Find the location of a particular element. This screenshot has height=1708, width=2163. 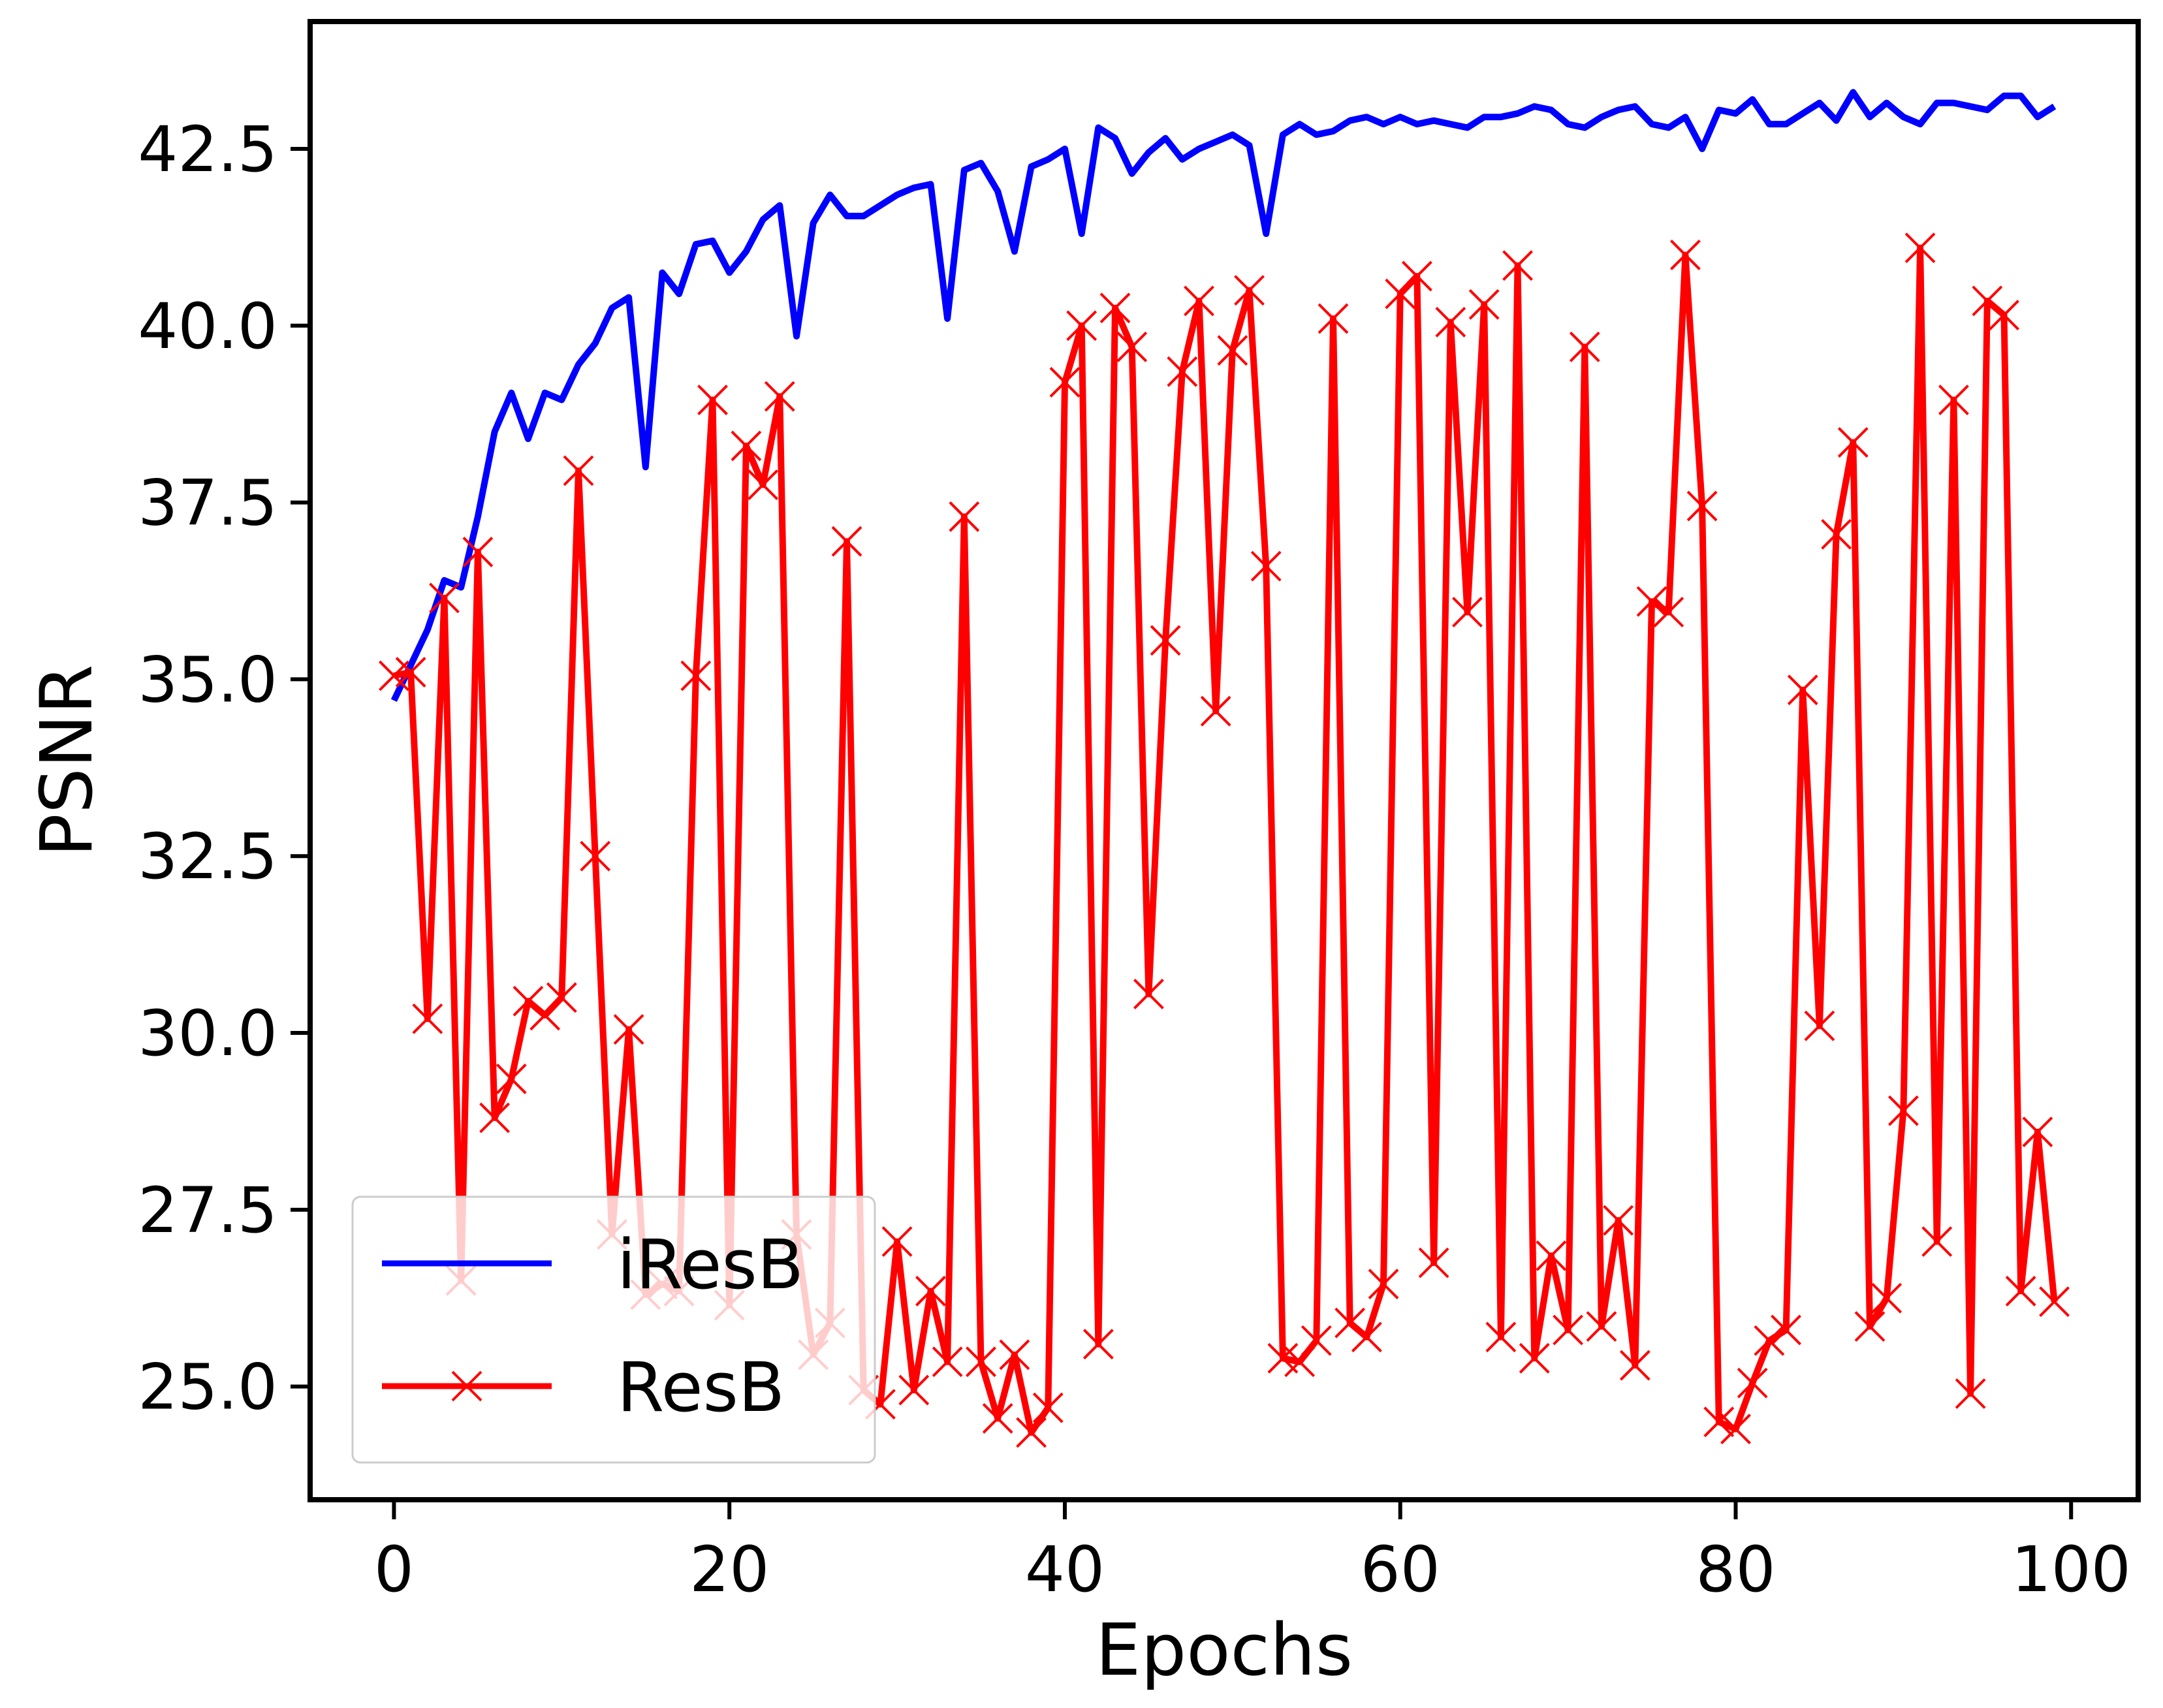

y-tick-label: 32.5 is located at coordinates (207, 856).